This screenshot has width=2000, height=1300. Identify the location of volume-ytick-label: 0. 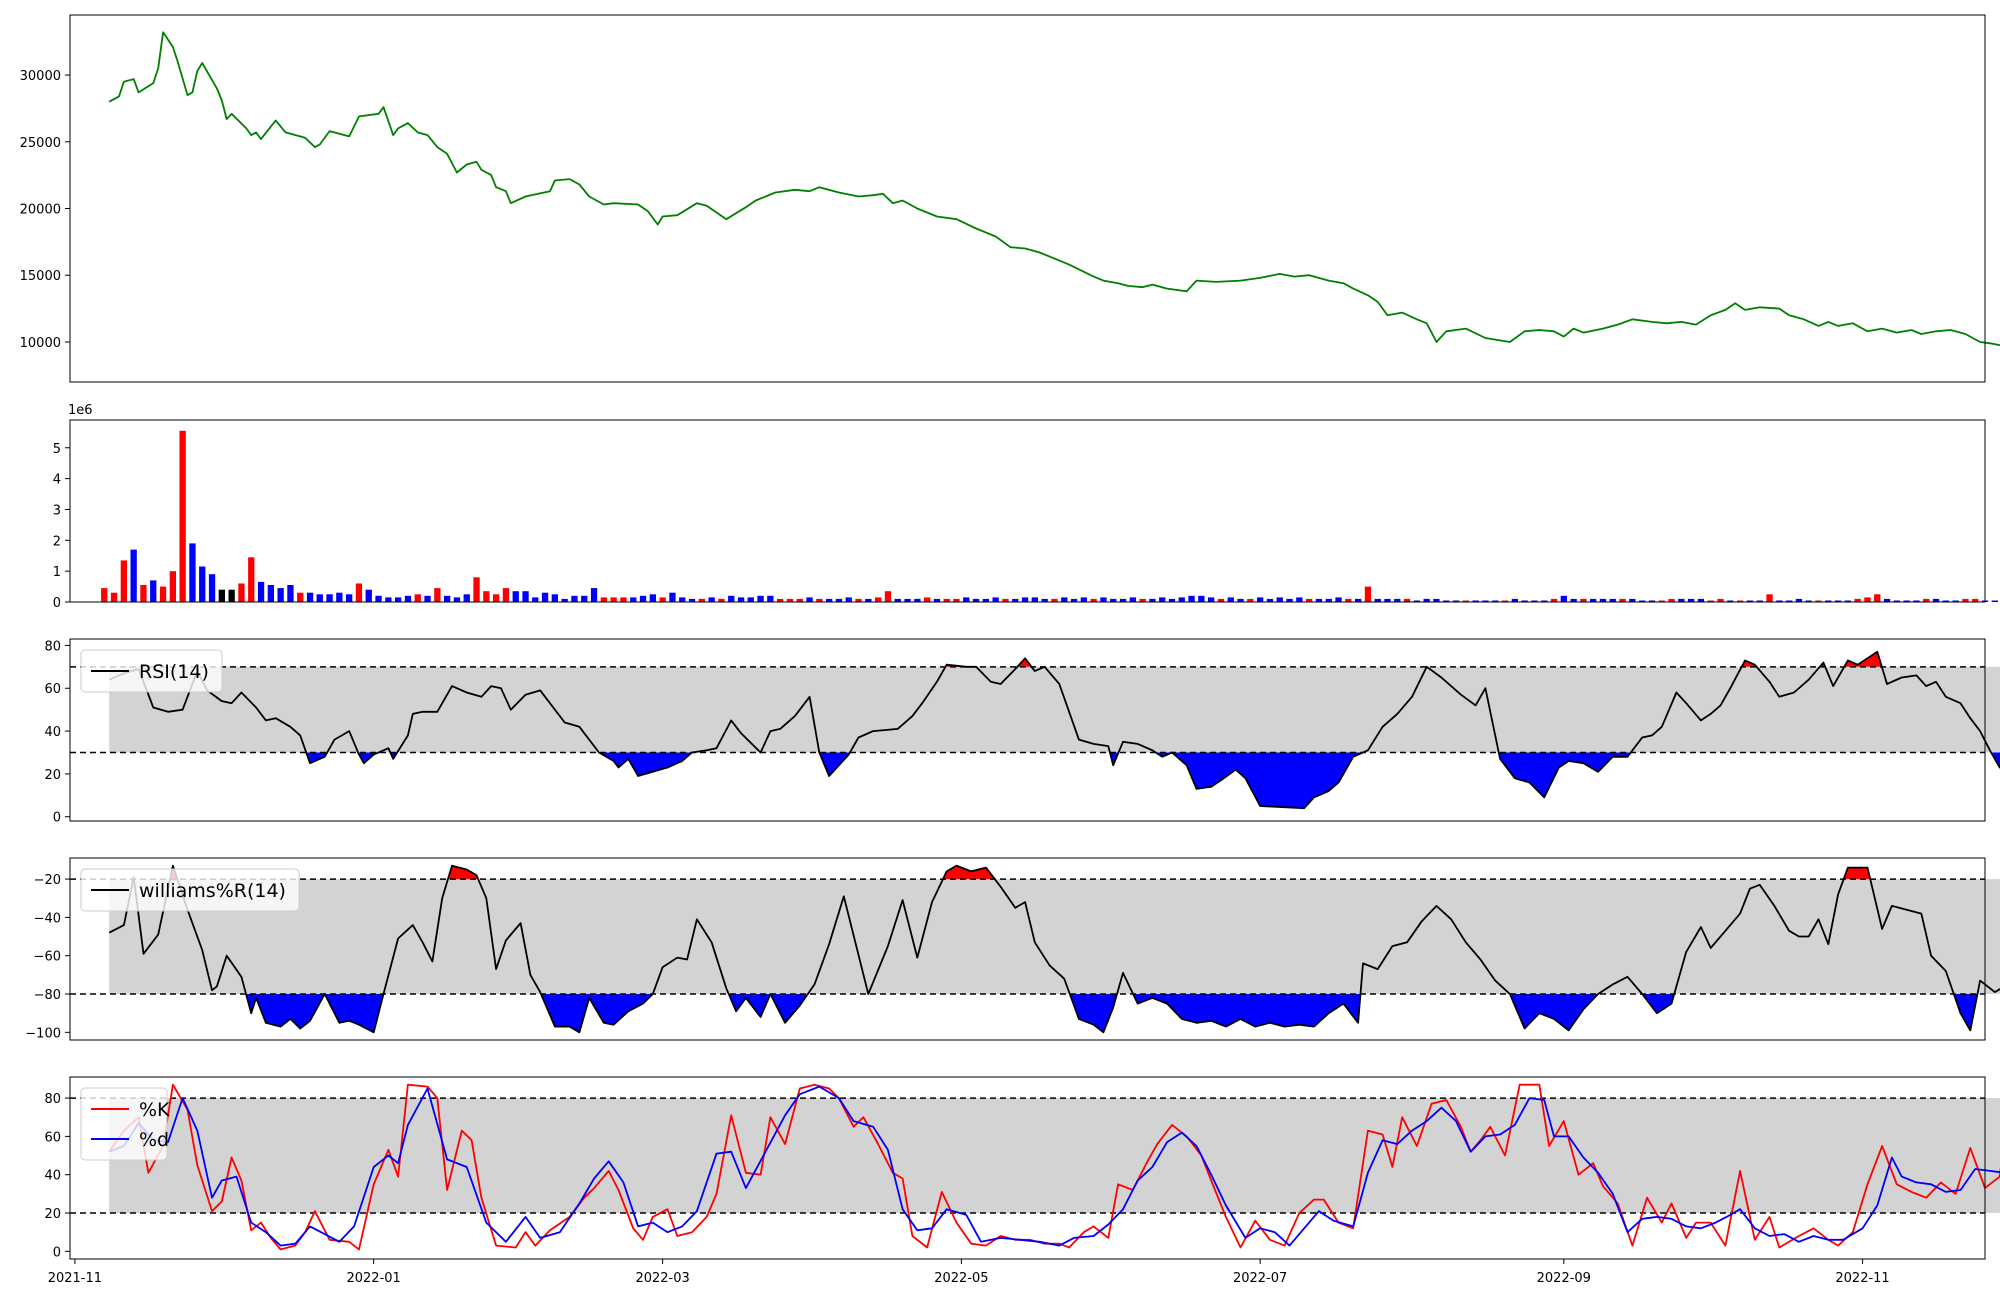
(57, 603).